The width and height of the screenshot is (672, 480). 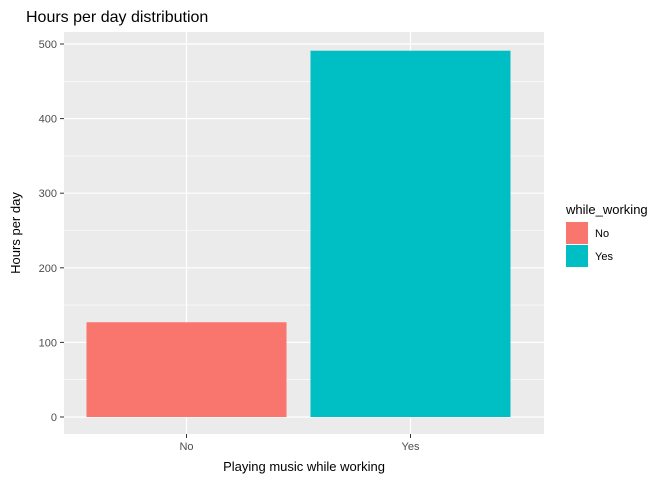 I want to click on y-axis-title: Hours per day, so click(x=15, y=233).